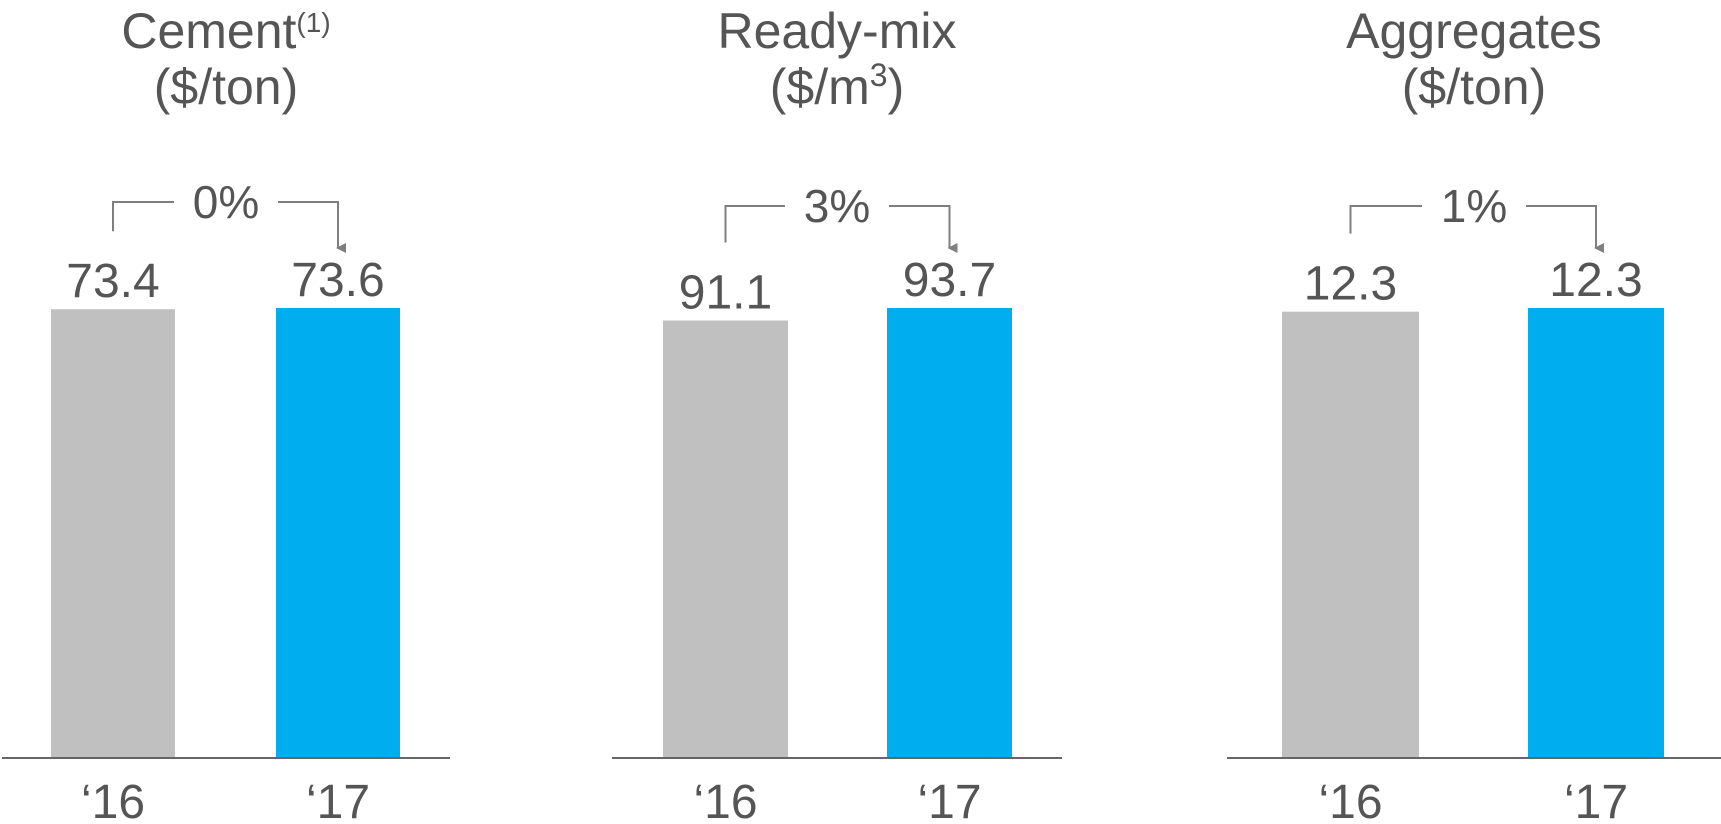 Image resolution: width=1721 pixels, height=824 pixels. I want to click on value-label: 91.1, so click(725, 292).